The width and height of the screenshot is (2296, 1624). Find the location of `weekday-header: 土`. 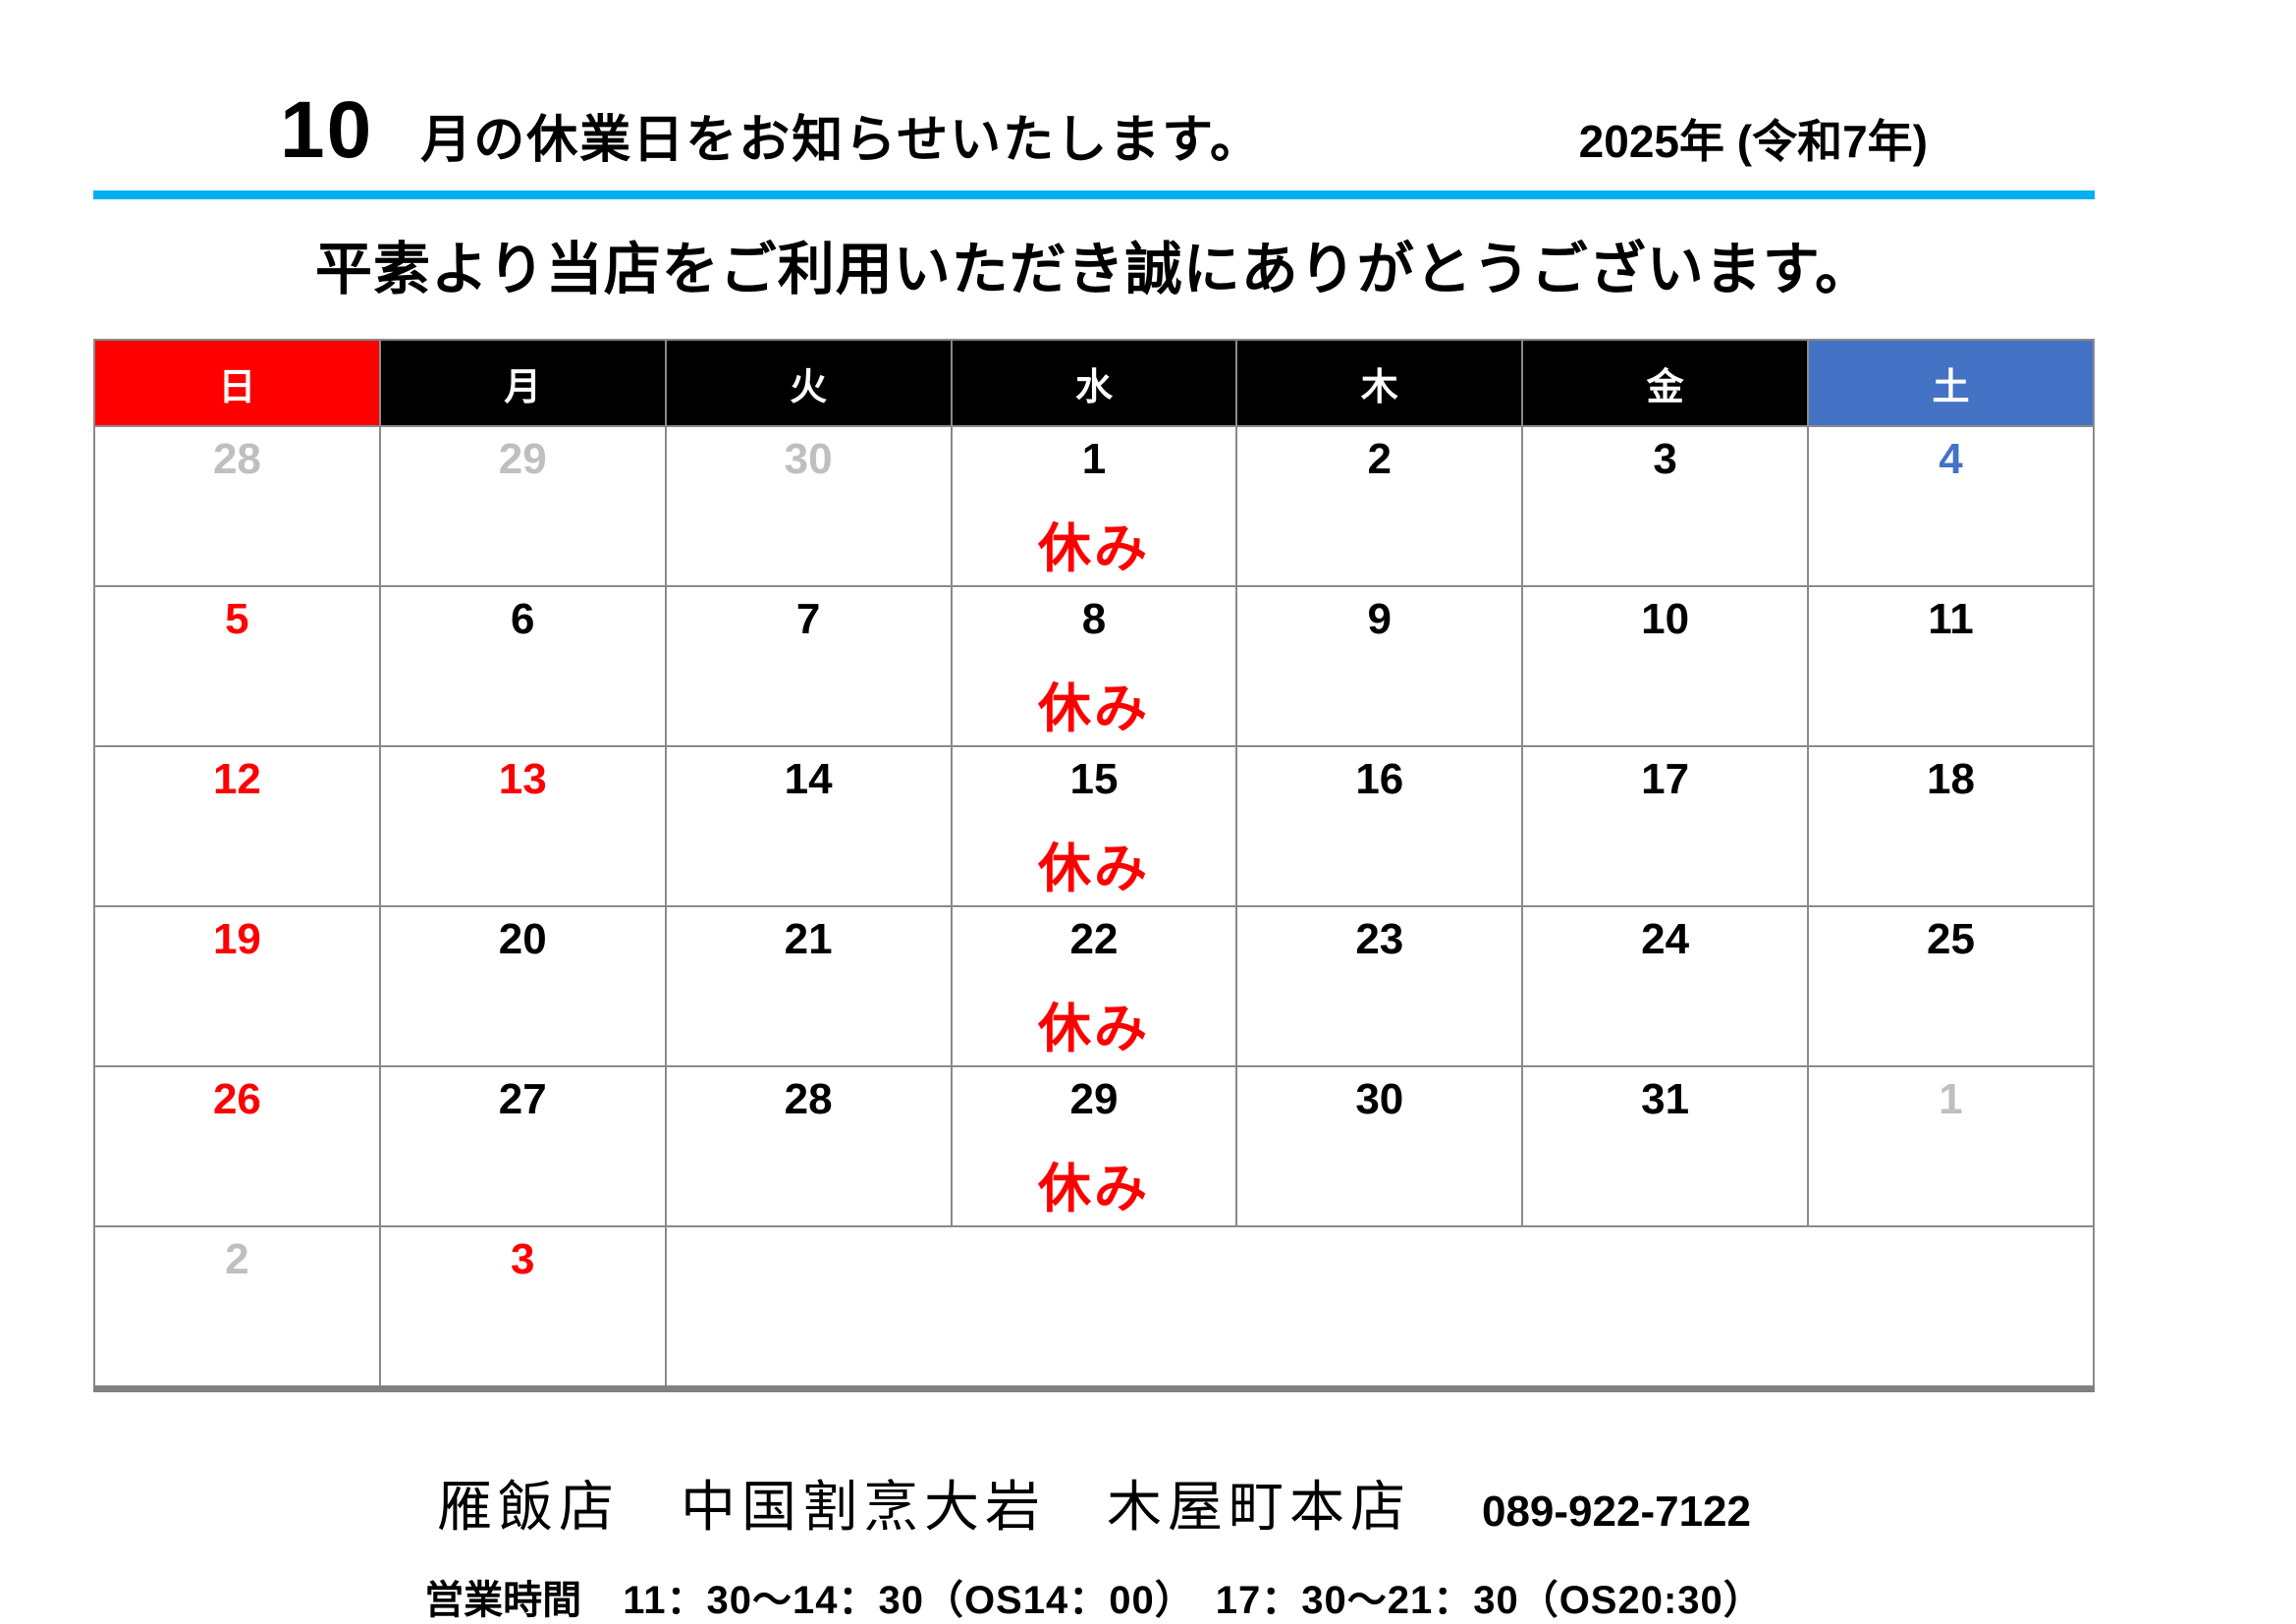

weekday-header: 土 is located at coordinates (1951, 383).